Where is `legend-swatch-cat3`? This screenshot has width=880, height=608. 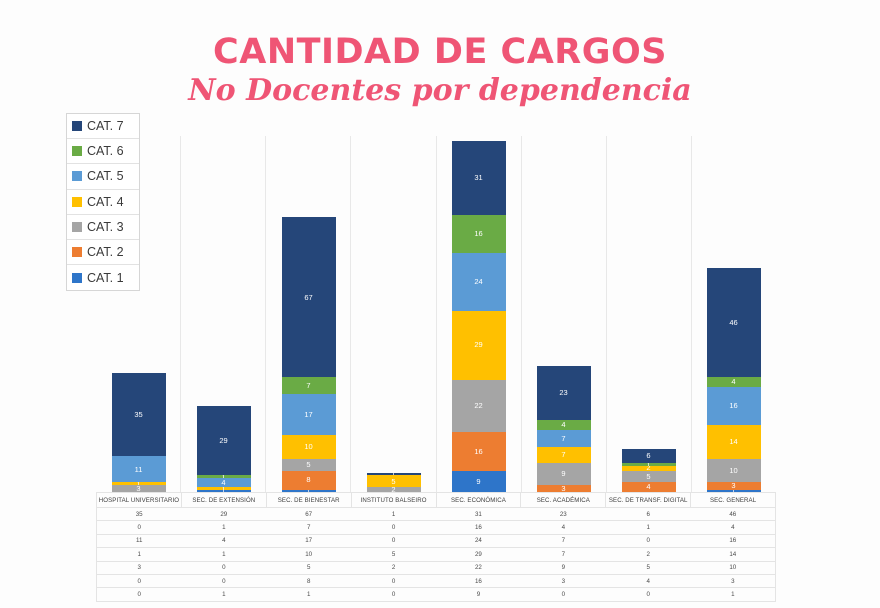 legend-swatch-cat3 is located at coordinates (77, 226).